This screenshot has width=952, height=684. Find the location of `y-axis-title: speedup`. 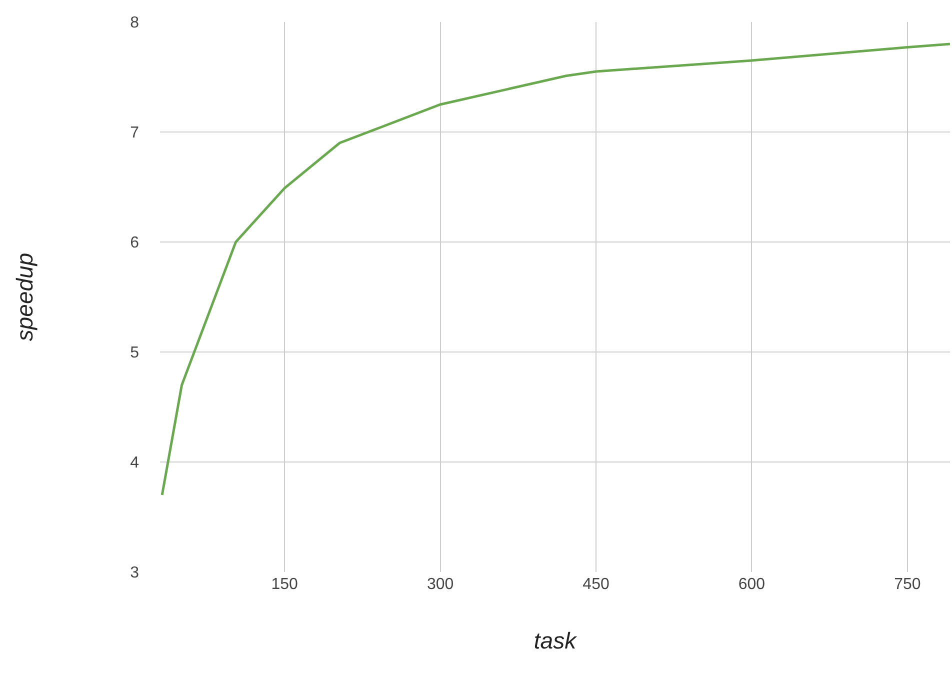

y-axis-title: speedup is located at coordinates (25, 297).